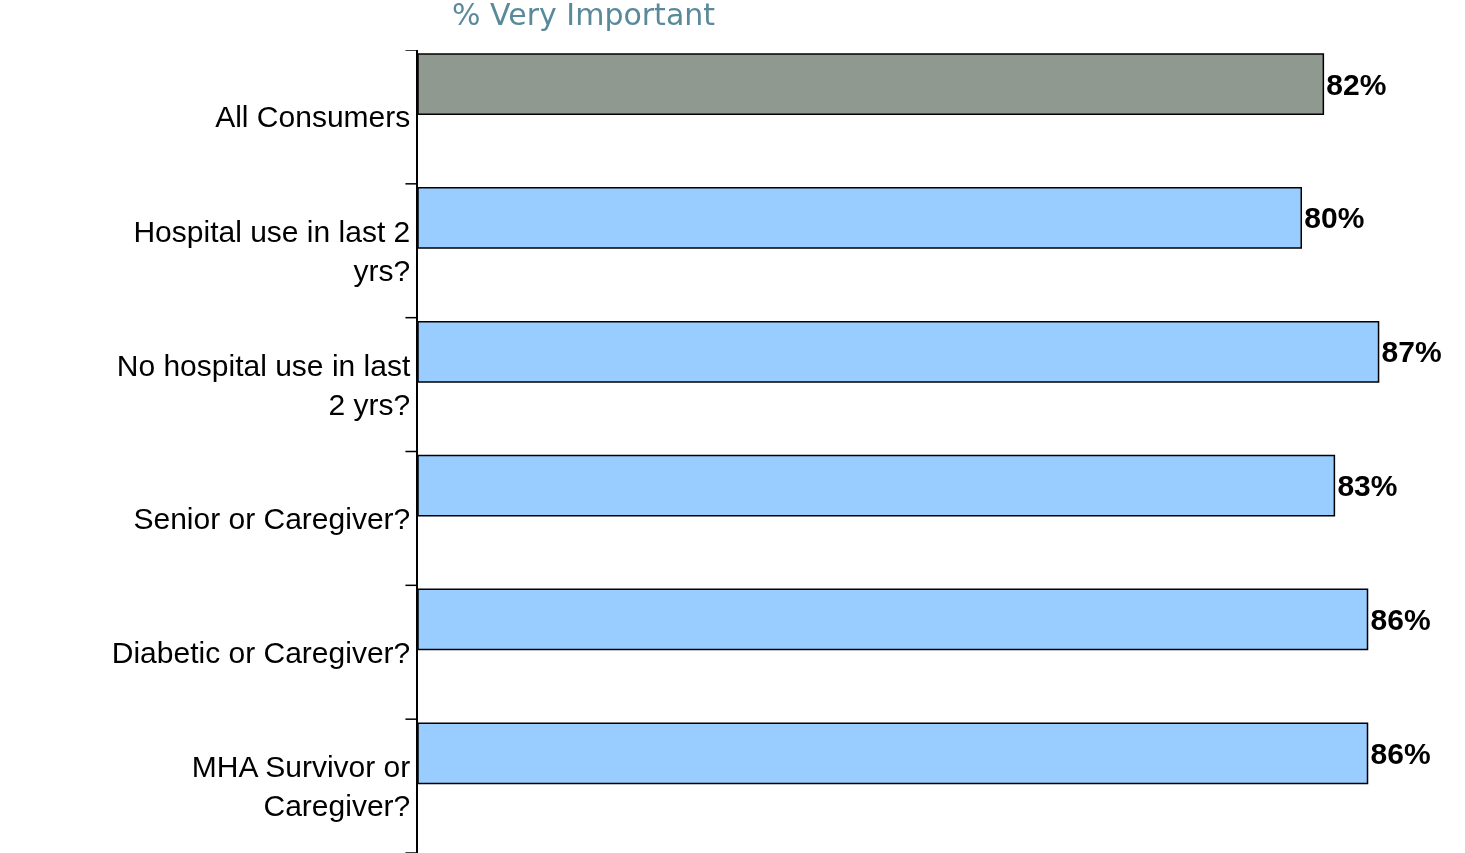 The height and width of the screenshot is (853, 1465). Describe the element at coordinates (584, 16) in the screenshot. I see `chart-title: % Very Important` at that location.